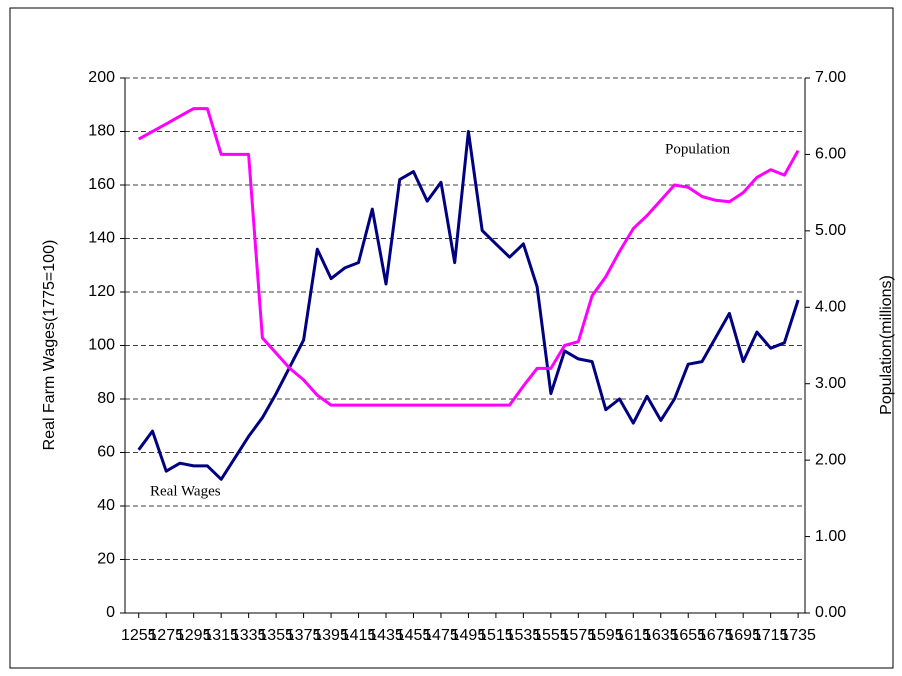 The image size is (902, 676). I want to click on y2-tick-label: 4.00, so click(830, 307).